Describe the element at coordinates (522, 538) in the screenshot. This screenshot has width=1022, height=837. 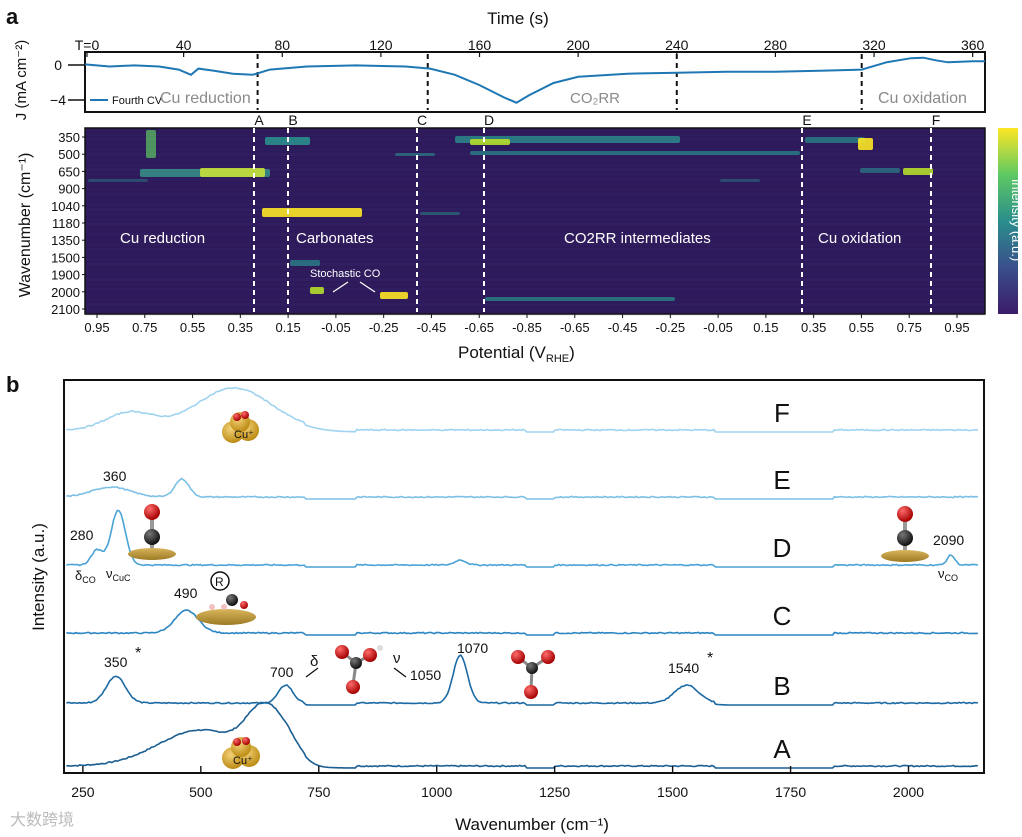
I see `spectrum-line-d` at that location.